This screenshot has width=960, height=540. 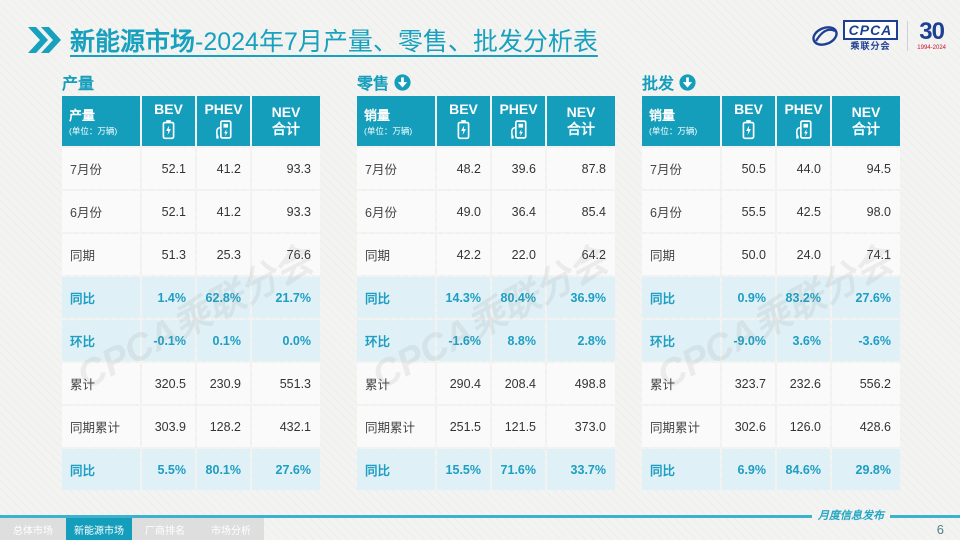 I want to click on double-chevron-right-icon, so click(x=44, y=40).